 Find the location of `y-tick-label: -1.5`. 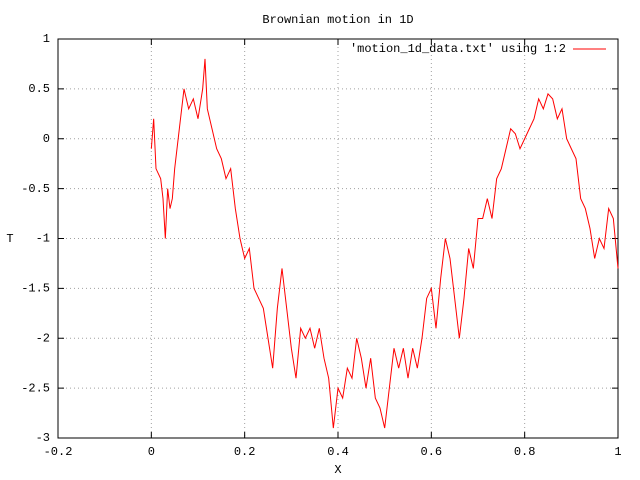

y-tick-label: -1.5 is located at coordinates (35, 289).